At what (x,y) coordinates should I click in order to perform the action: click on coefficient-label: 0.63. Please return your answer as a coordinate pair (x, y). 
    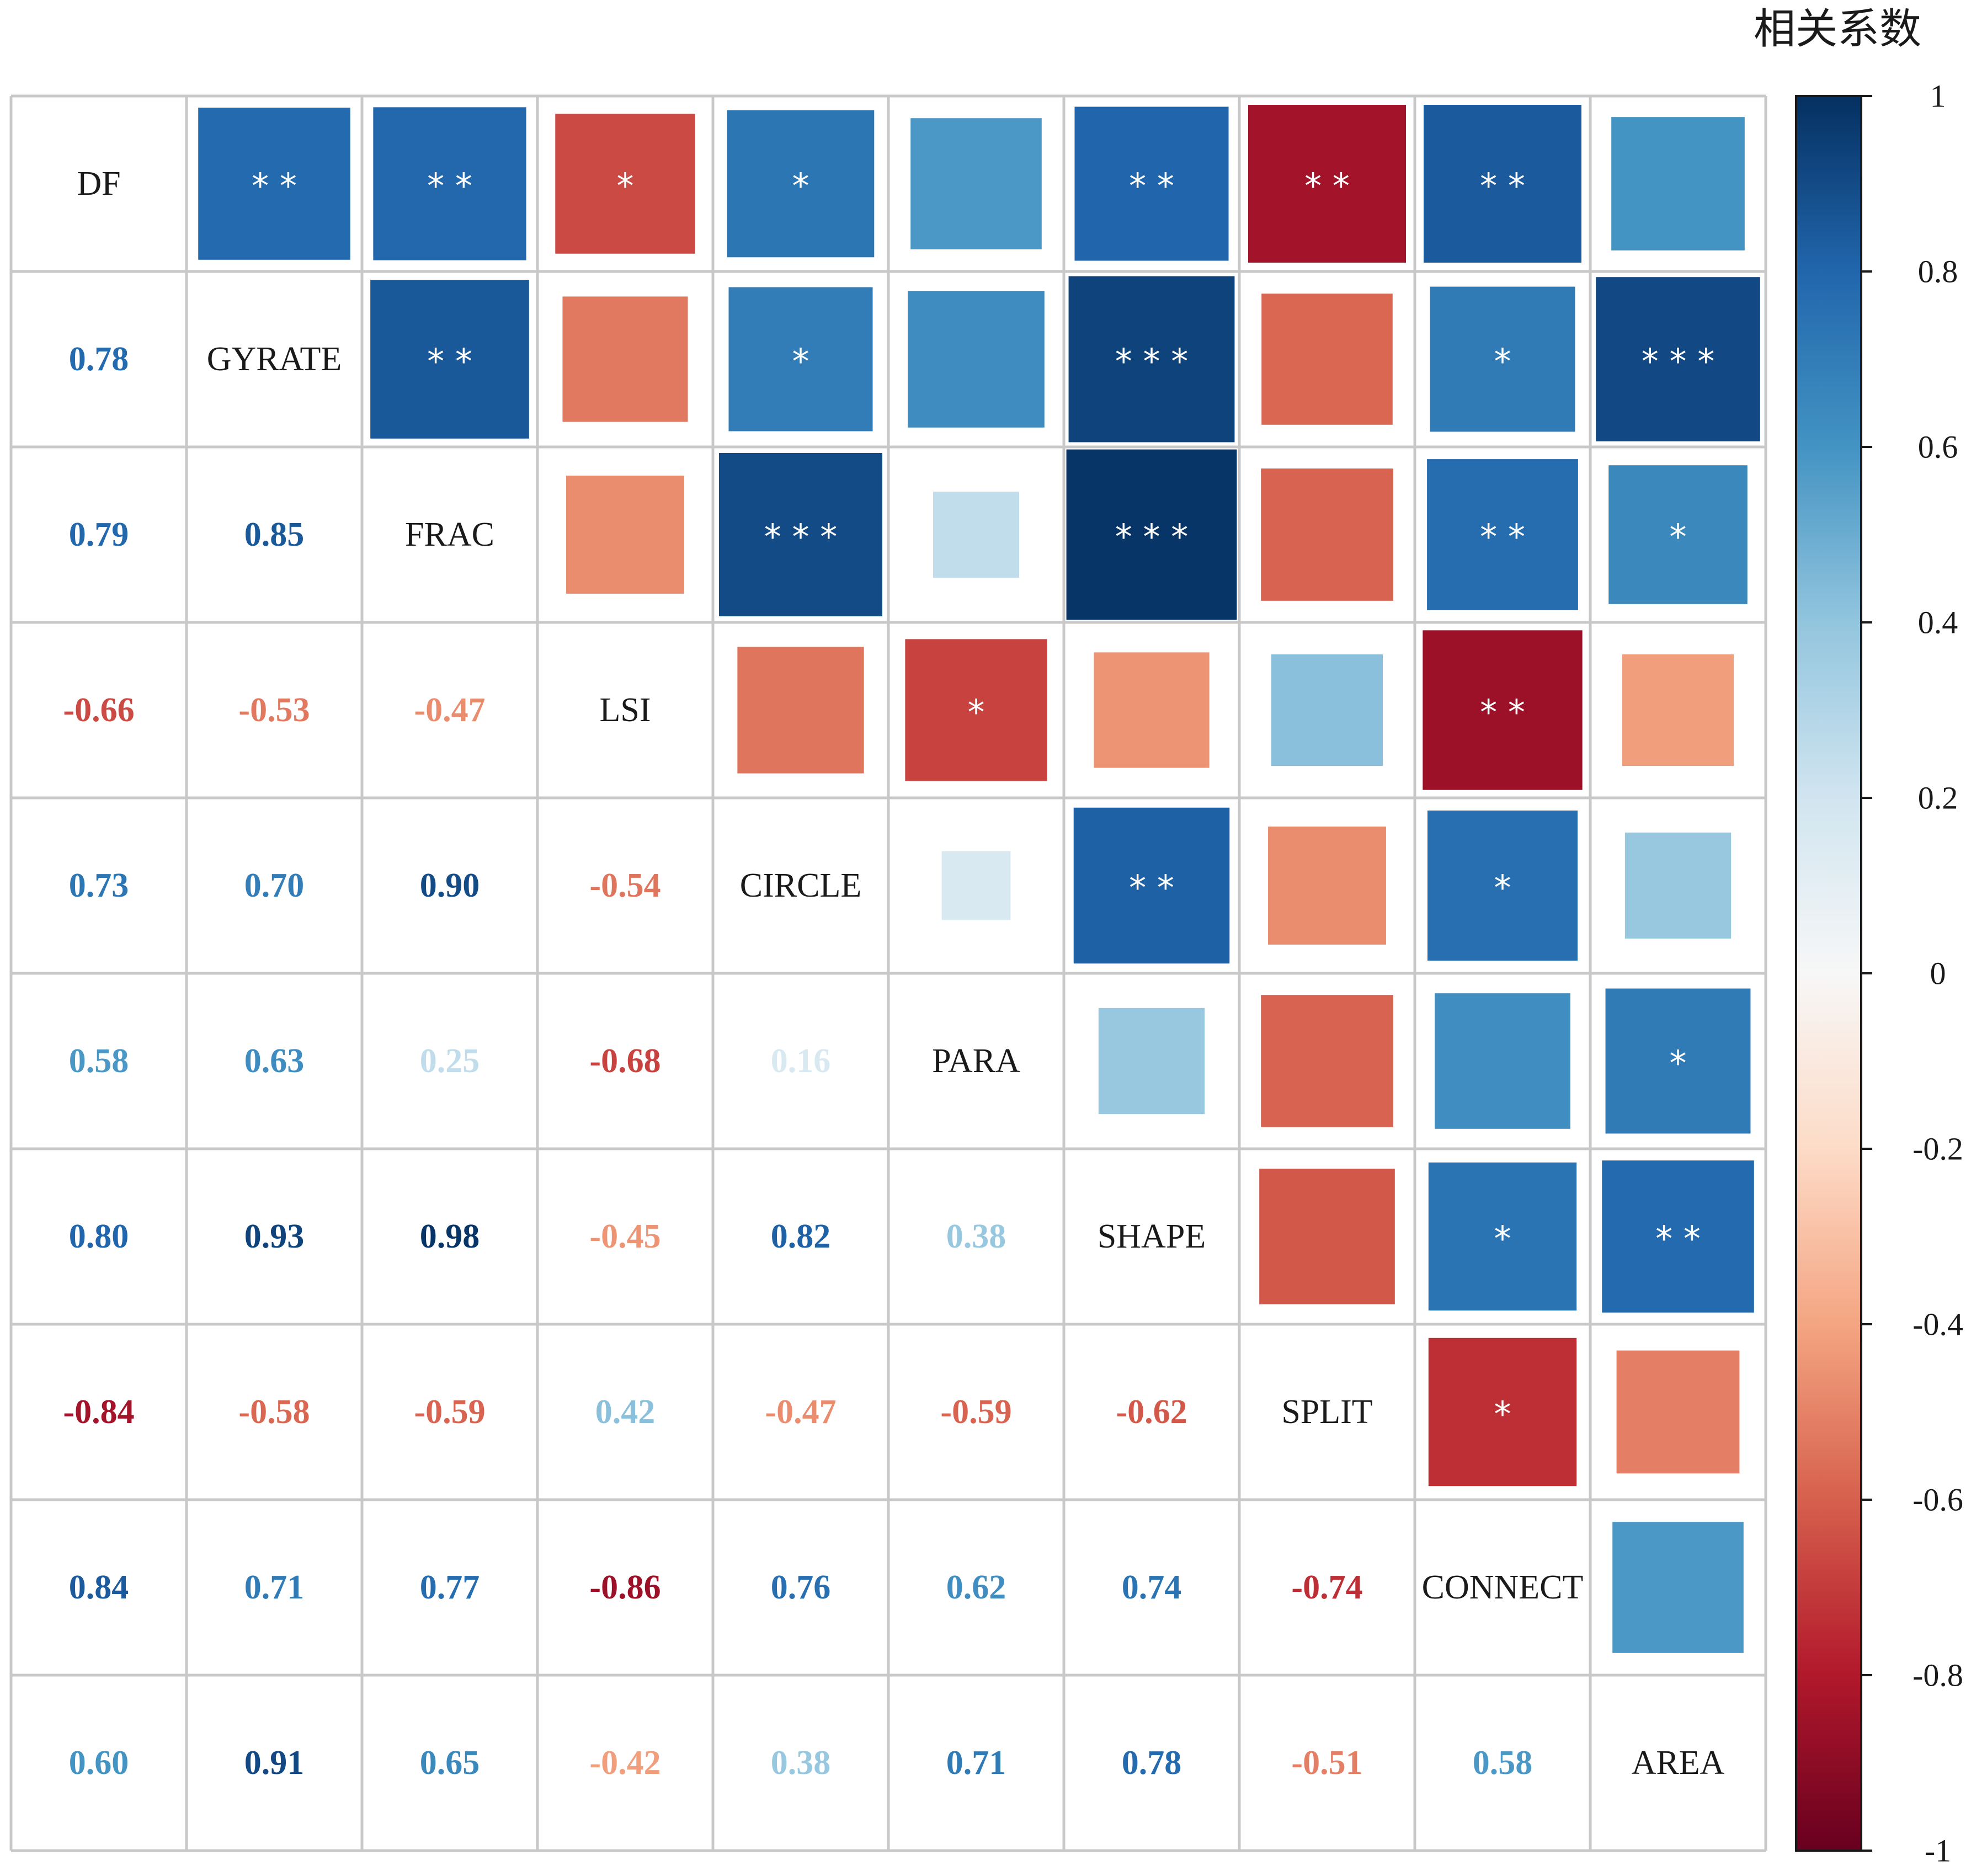
    Looking at the image, I should click on (274, 1061).